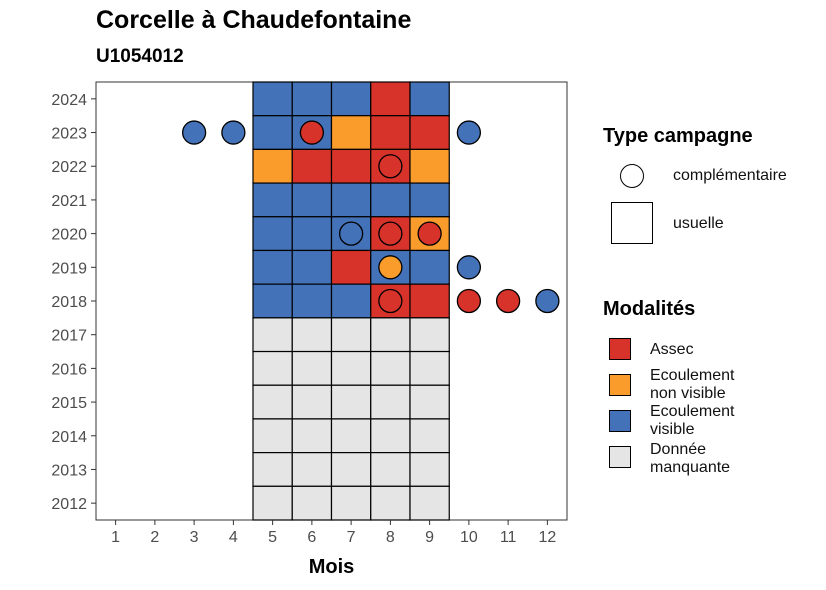 The width and height of the screenshot is (826, 590). I want to click on legend-label-ecoulement-visible: Ecoulement visible, so click(692, 420).